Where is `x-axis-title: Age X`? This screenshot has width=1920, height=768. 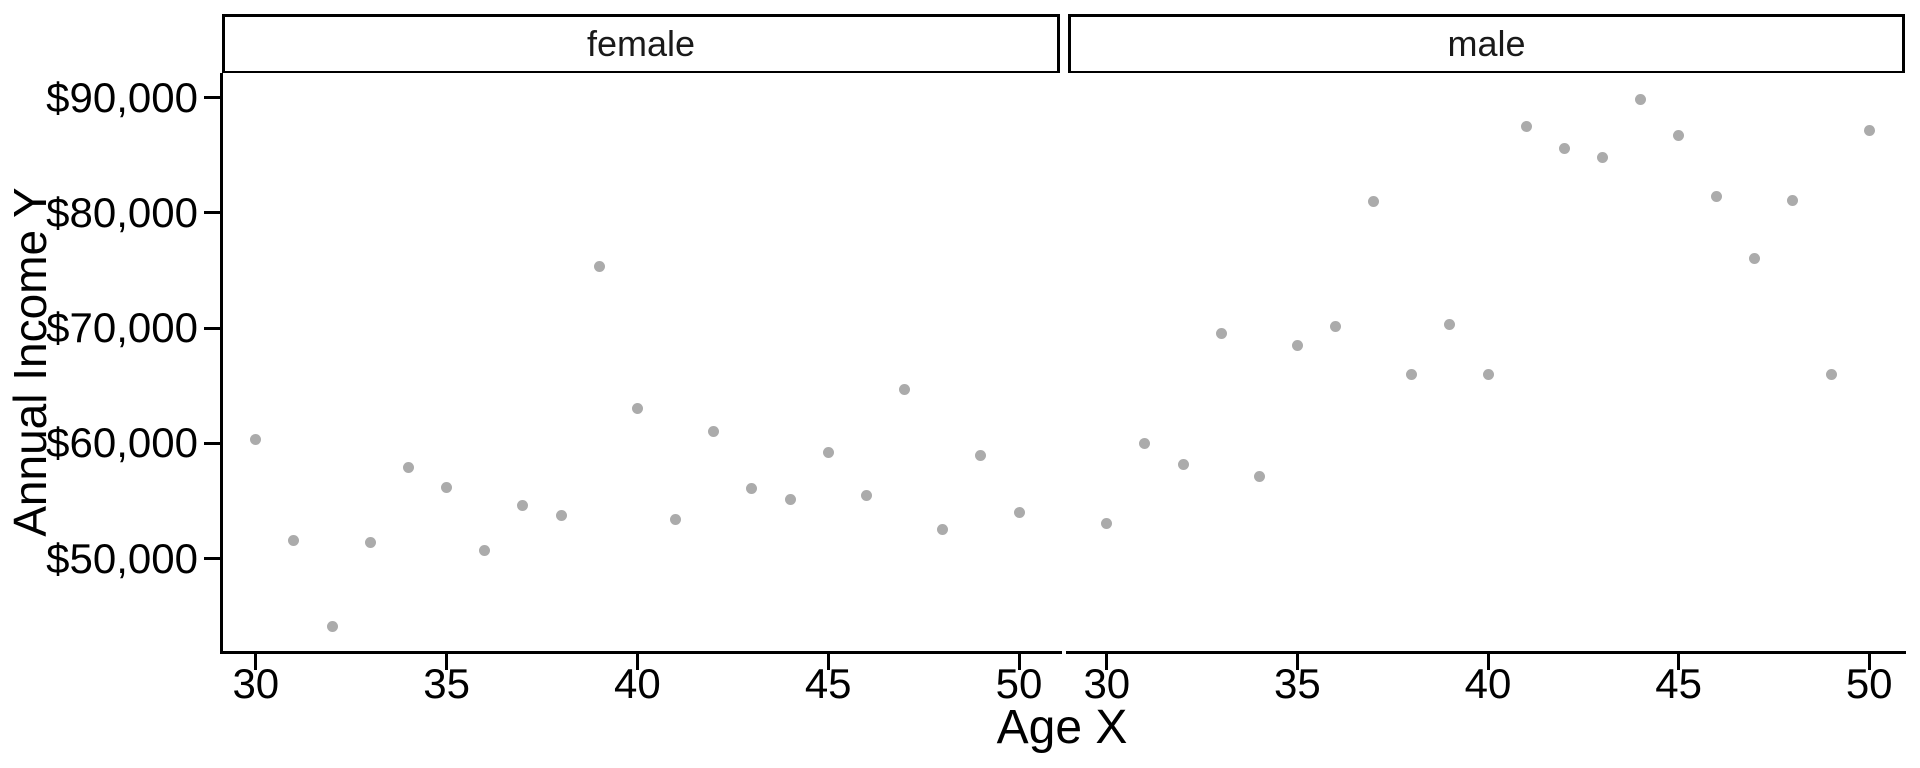 x-axis-title: Age X is located at coordinates (1062, 727).